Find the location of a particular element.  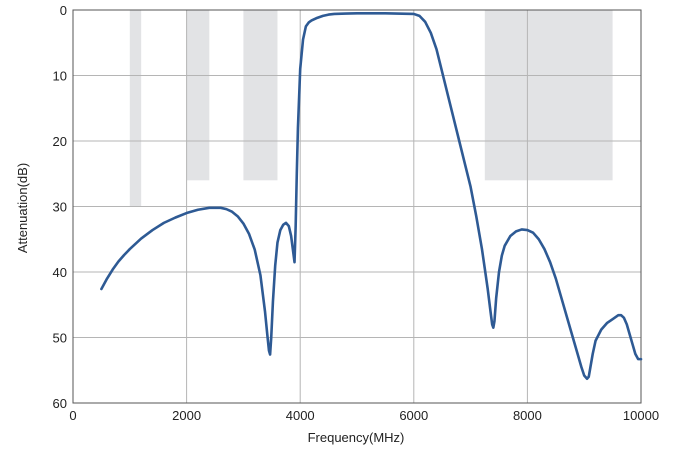

y-tick-labels: 0 10 20 30 40 50 60 is located at coordinates (60, 207).